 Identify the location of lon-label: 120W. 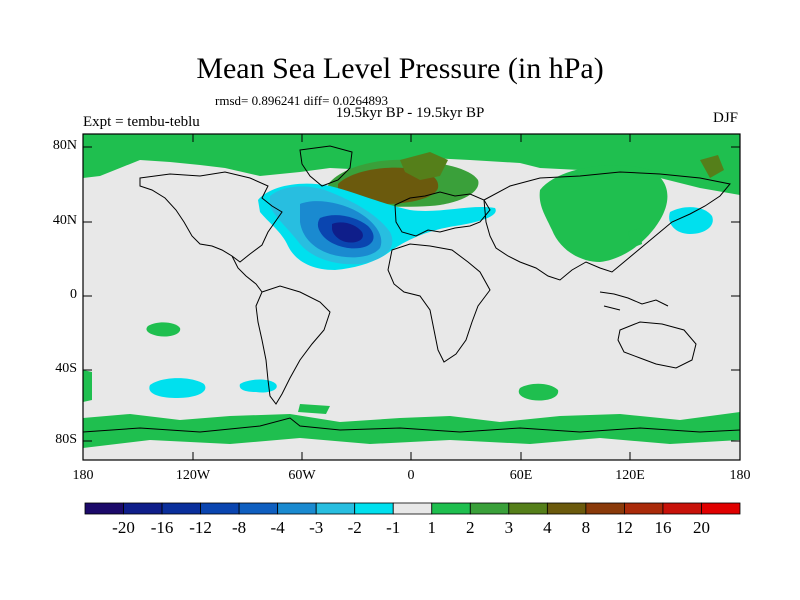
(193, 475).